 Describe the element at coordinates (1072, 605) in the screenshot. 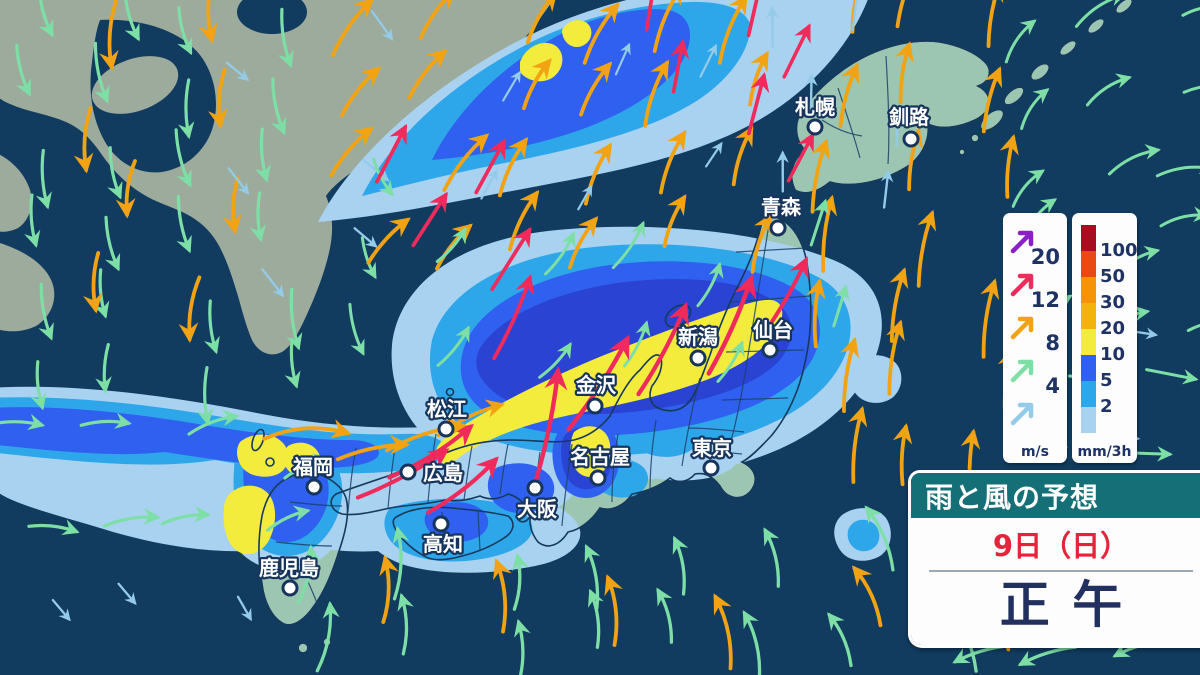

I see `forecast-time: 正午` at that location.